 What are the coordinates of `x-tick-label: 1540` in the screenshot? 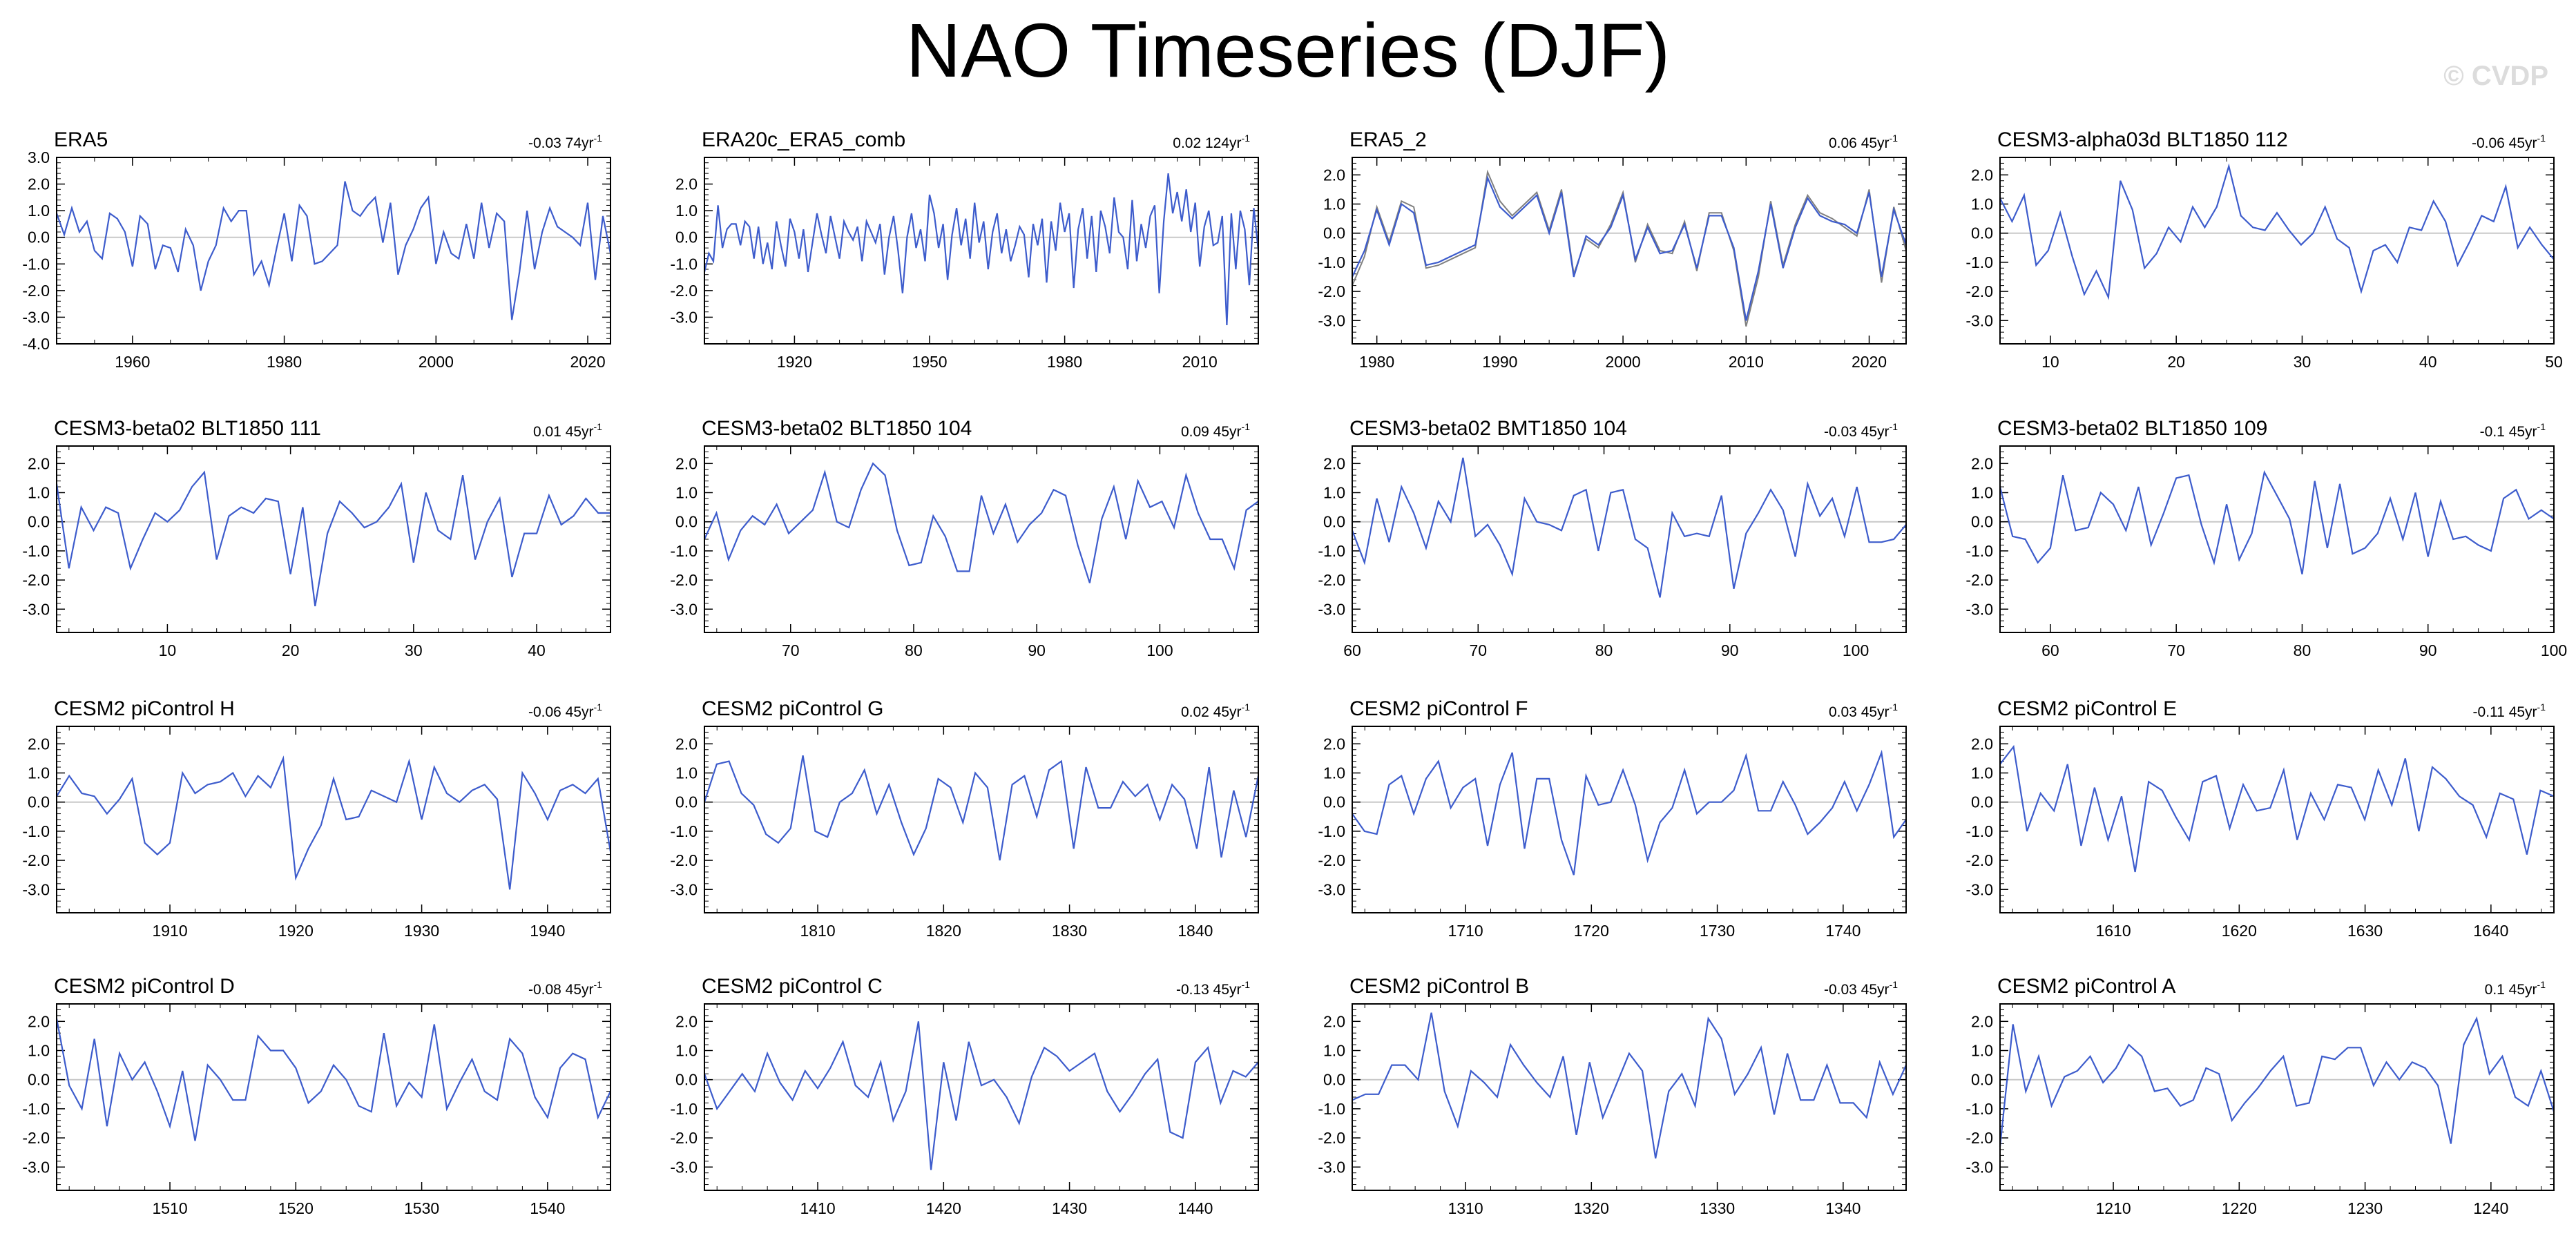 It's located at (547, 1208).